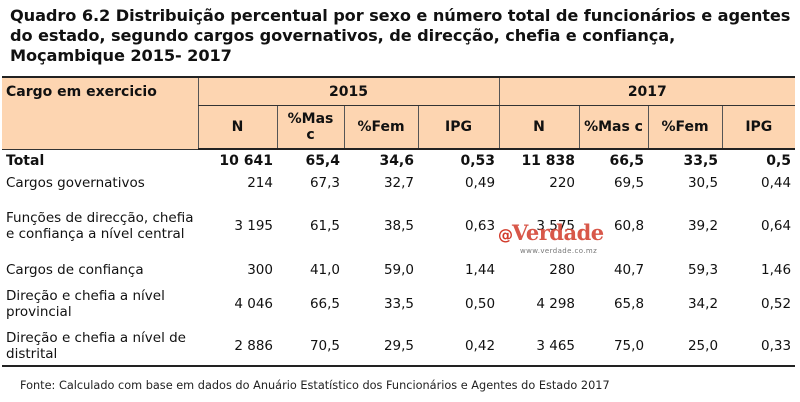 The width and height of the screenshot is (800, 402). What do you see at coordinates (703, 304) in the screenshot?
I see `cell: 34,2` at bounding box center [703, 304].